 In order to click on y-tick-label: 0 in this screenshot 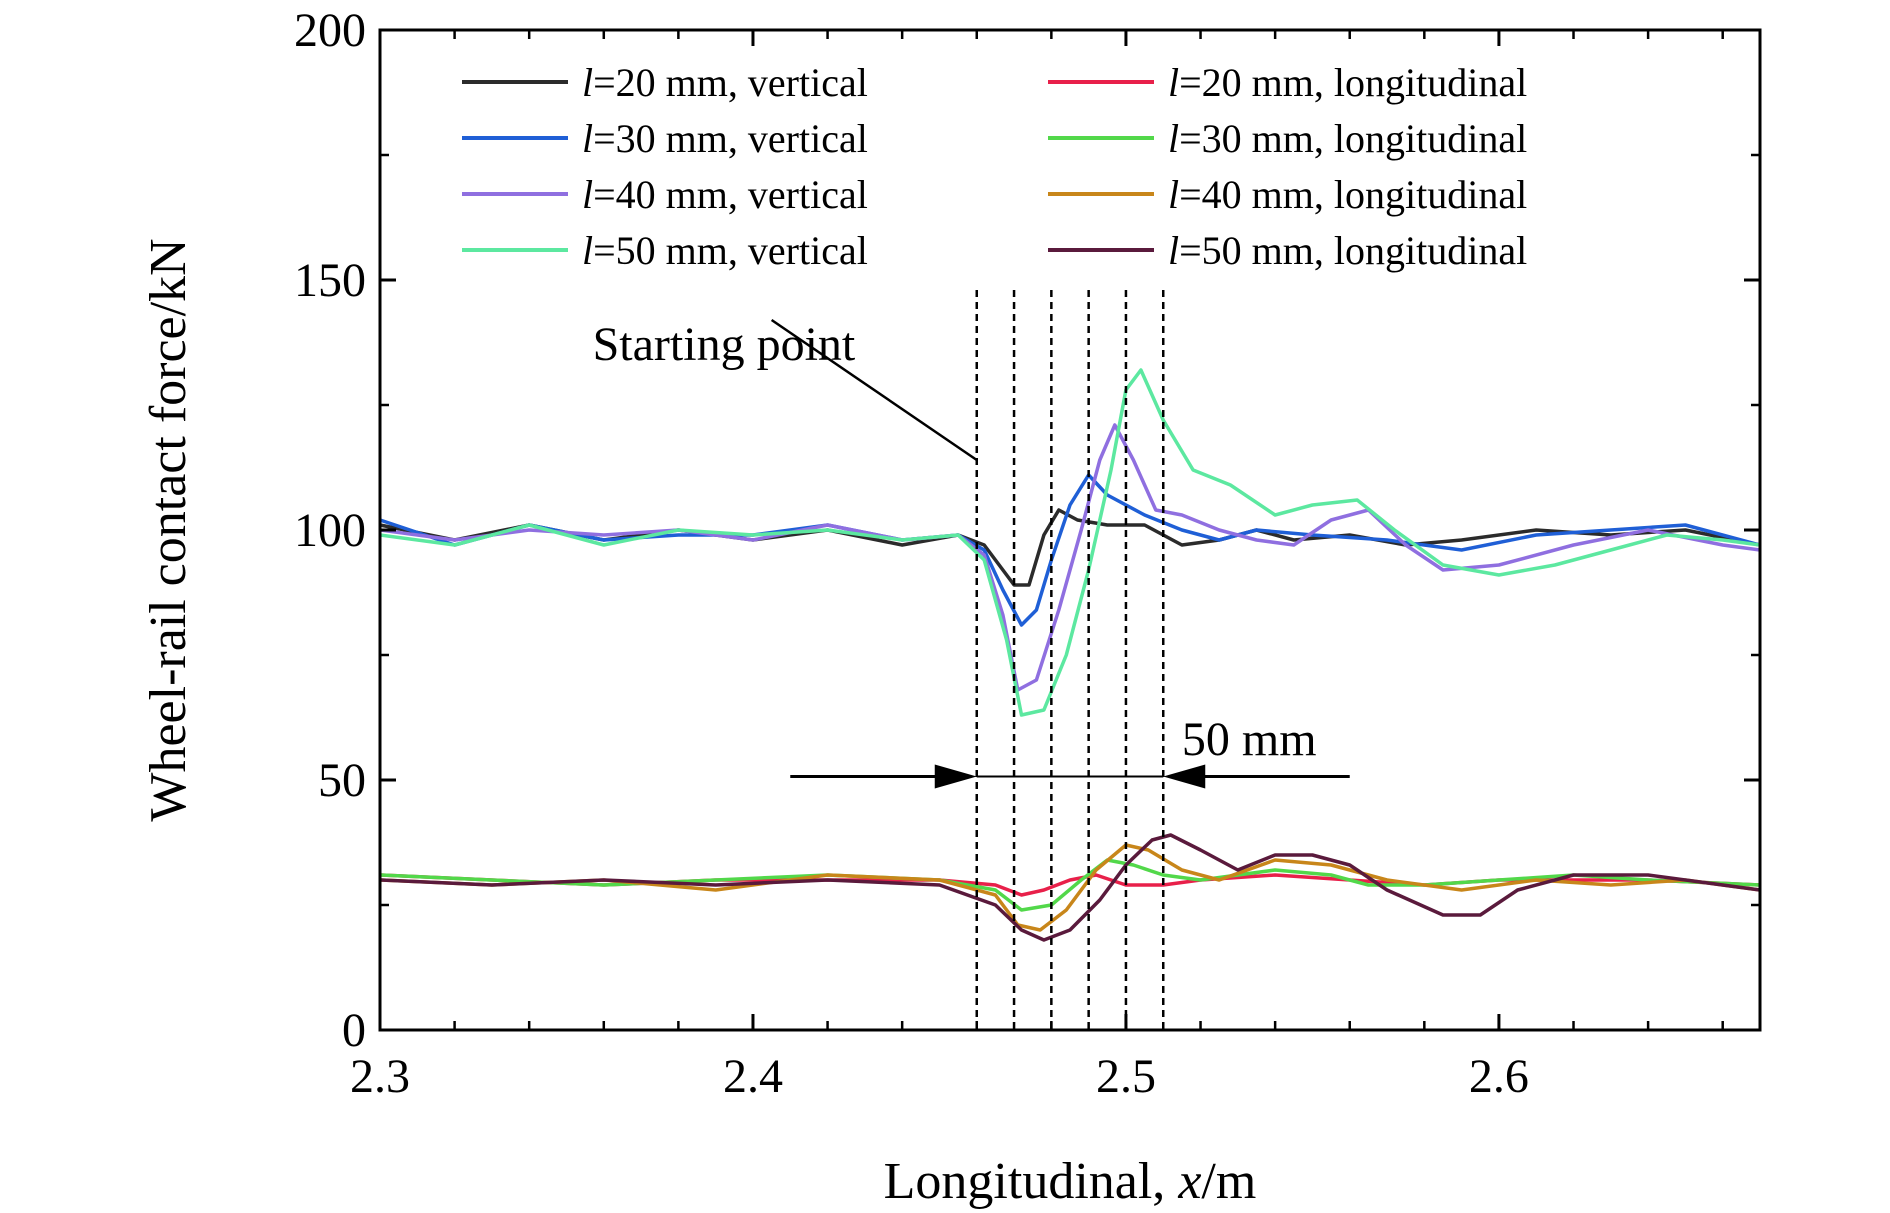, I will do `click(354, 1030)`.